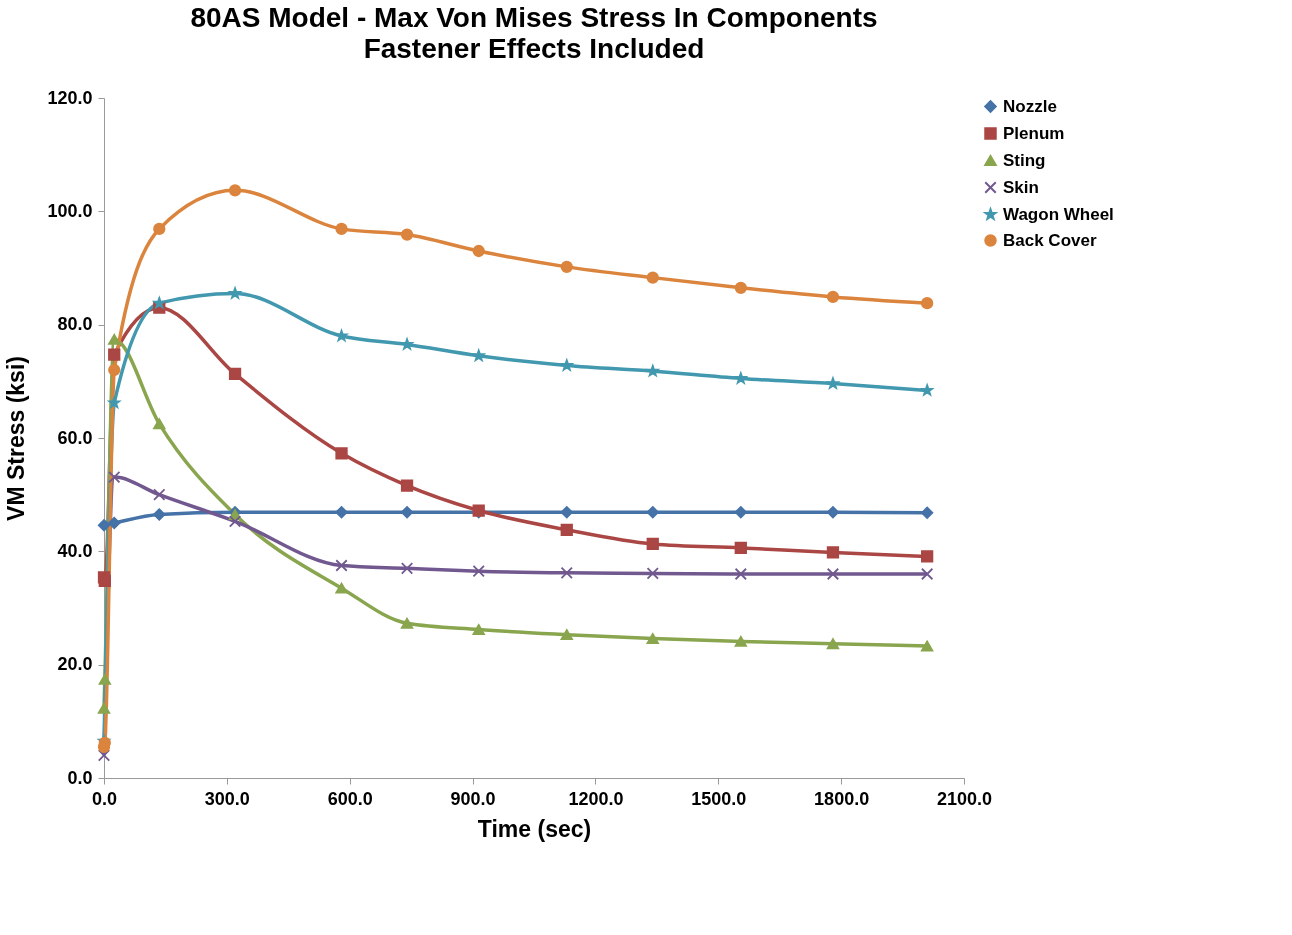 This screenshot has height=935, width=1292. I want to click on x-tick-label: 900.0, so click(473, 798).